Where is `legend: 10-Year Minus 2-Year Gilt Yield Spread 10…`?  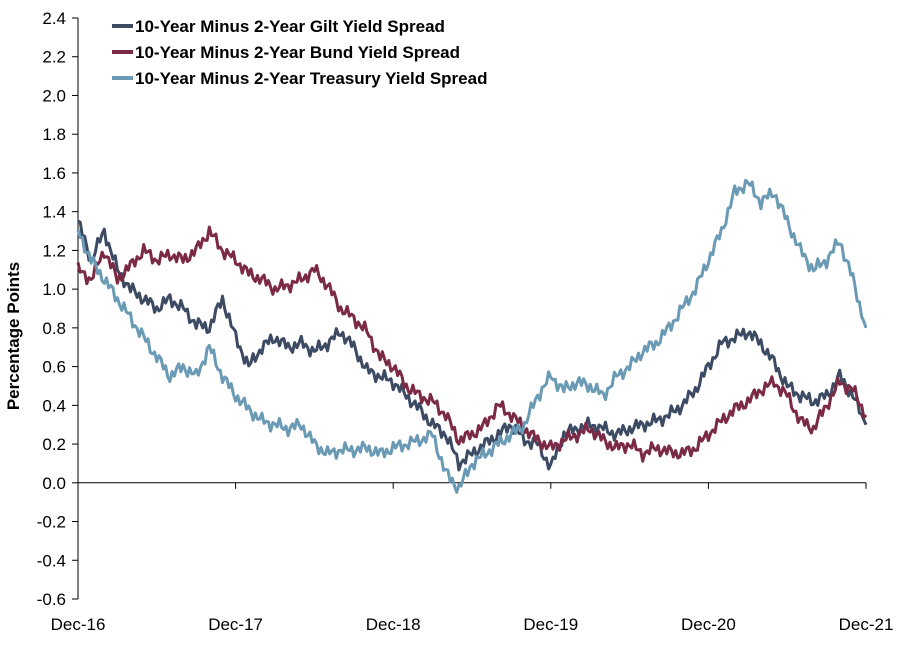
legend: 10-Year Minus 2-Year Gilt Yield Spread 10… is located at coordinates (299, 52).